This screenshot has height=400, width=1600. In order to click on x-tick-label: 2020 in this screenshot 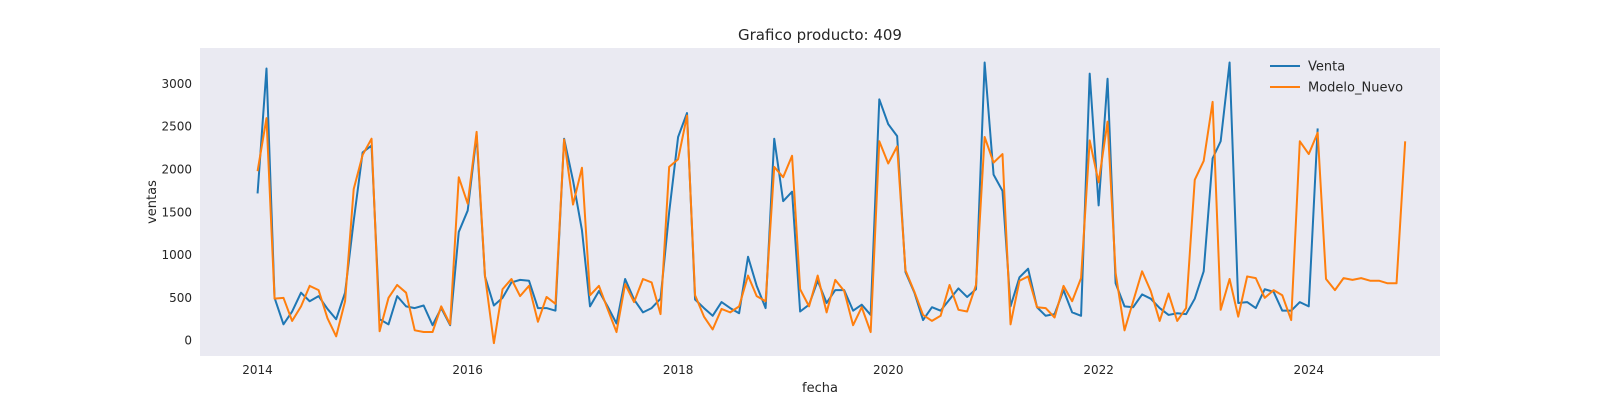, I will do `click(888, 370)`.